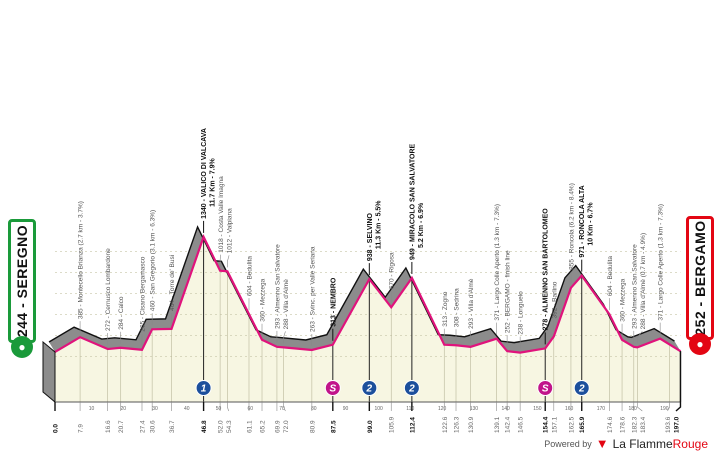 This screenshot has height=457, width=720. I want to click on climb-stats: 5.2 Km - 6.9%, so click(421, 225).